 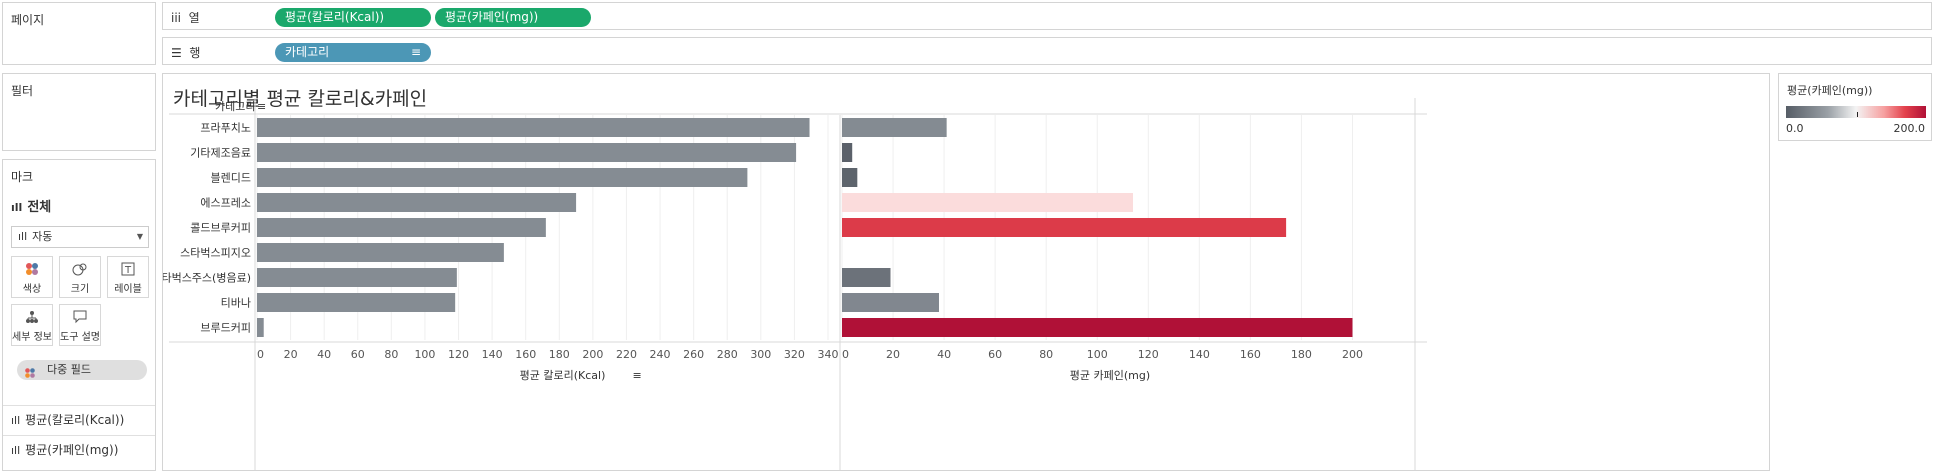 What do you see at coordinates (1352, 354) in the screenshot?
I see `x-tick-label: 200` at bounding box center [1352, 354].